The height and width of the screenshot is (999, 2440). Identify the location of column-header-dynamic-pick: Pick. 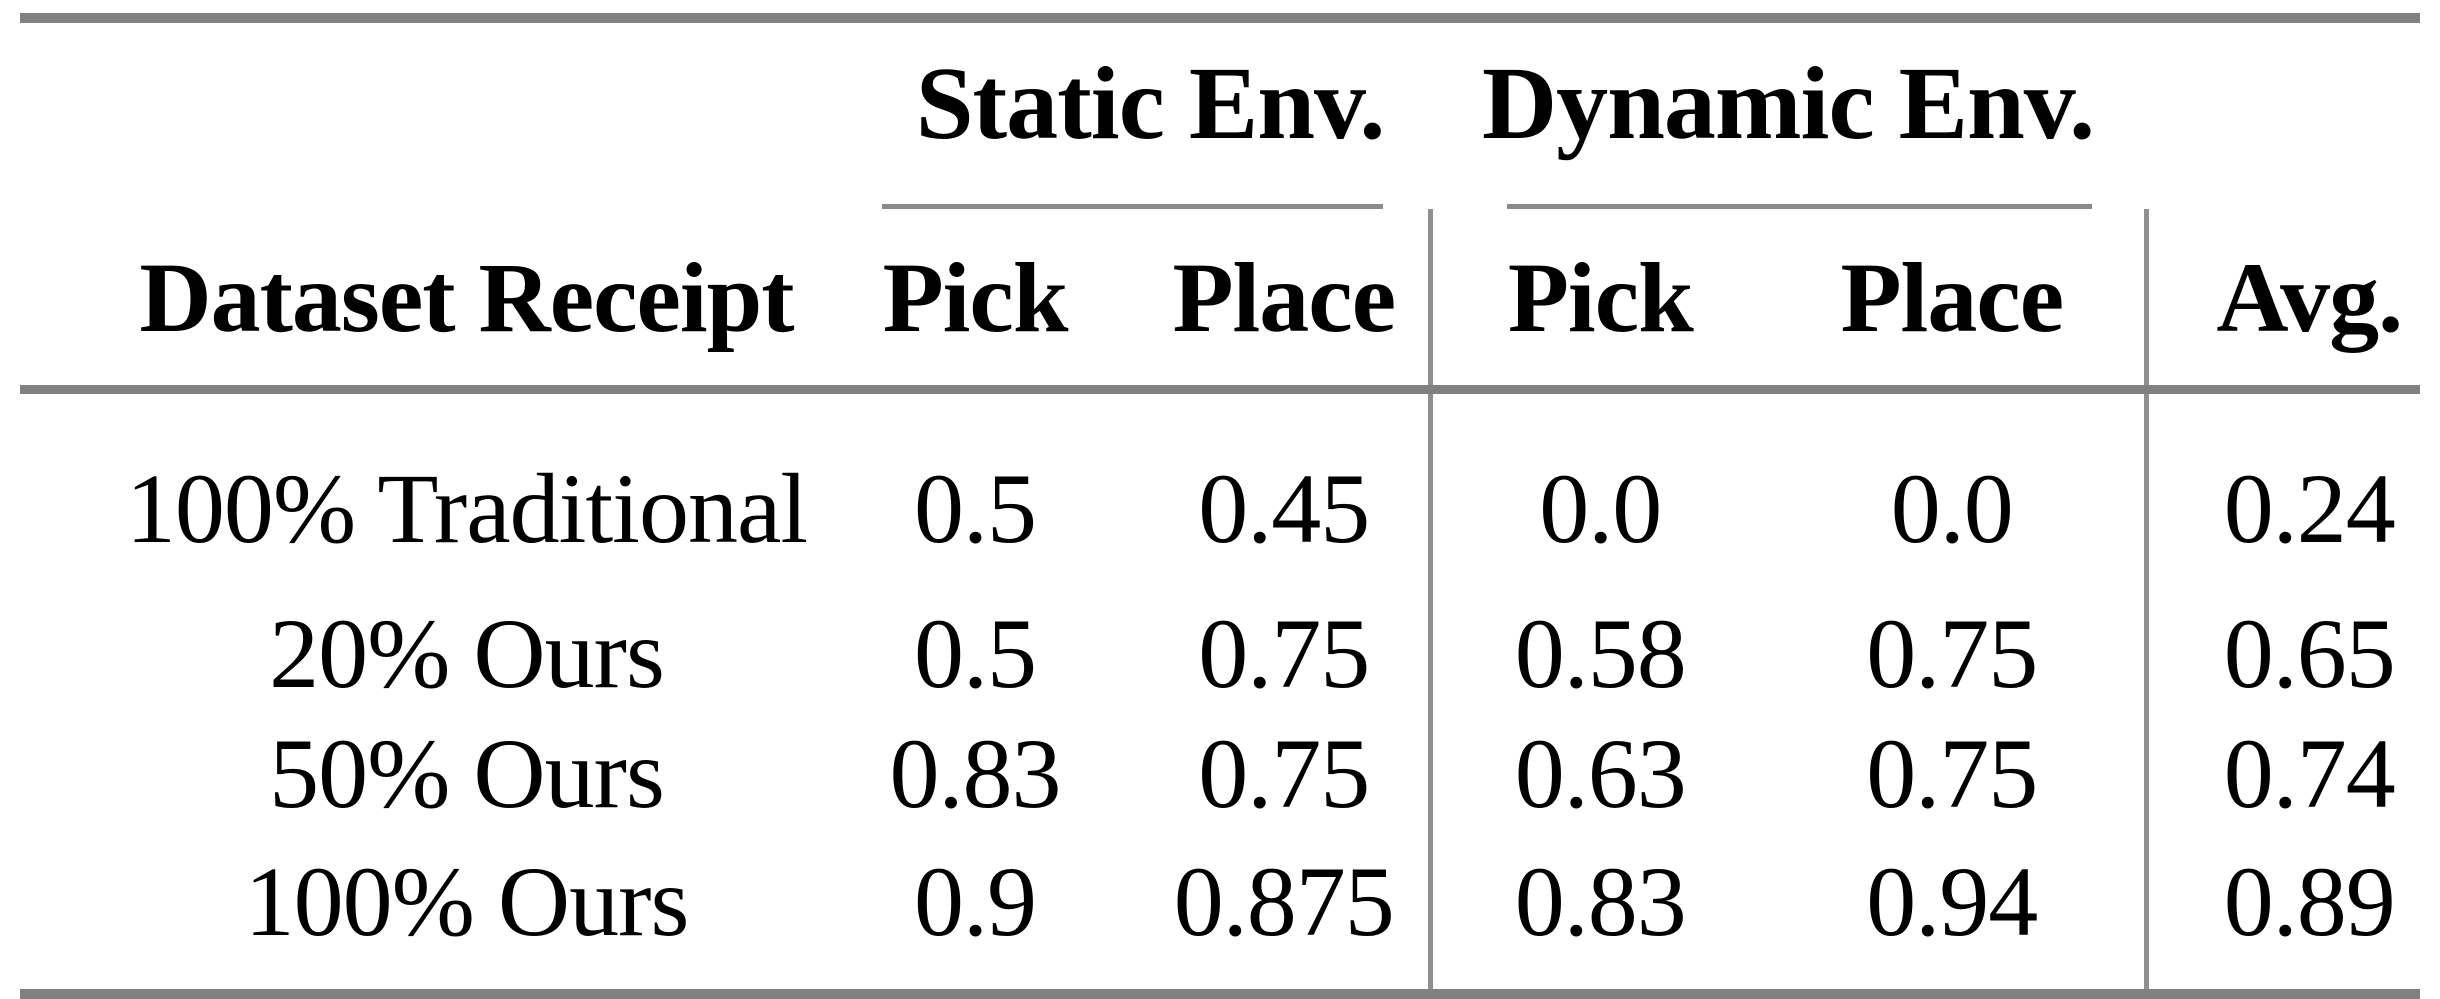
(1594, 301).